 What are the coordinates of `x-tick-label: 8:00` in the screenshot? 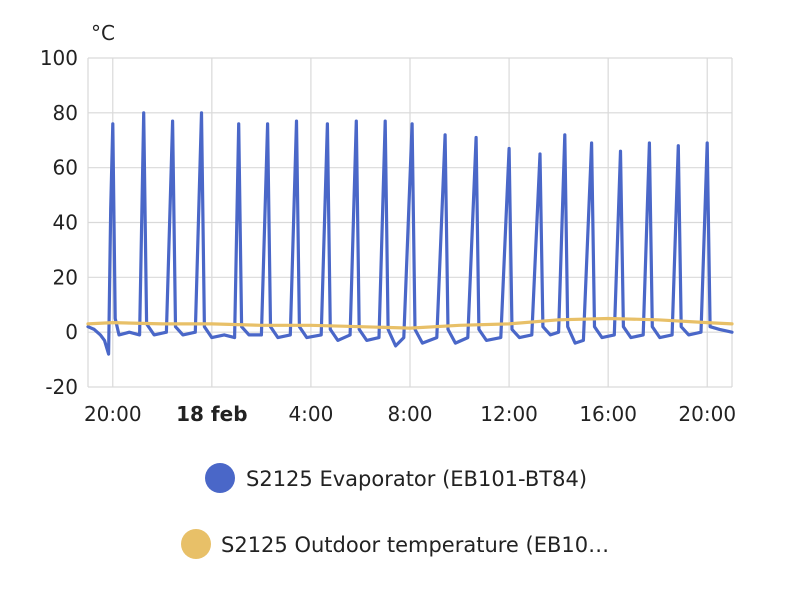 It's located at (410, 414).